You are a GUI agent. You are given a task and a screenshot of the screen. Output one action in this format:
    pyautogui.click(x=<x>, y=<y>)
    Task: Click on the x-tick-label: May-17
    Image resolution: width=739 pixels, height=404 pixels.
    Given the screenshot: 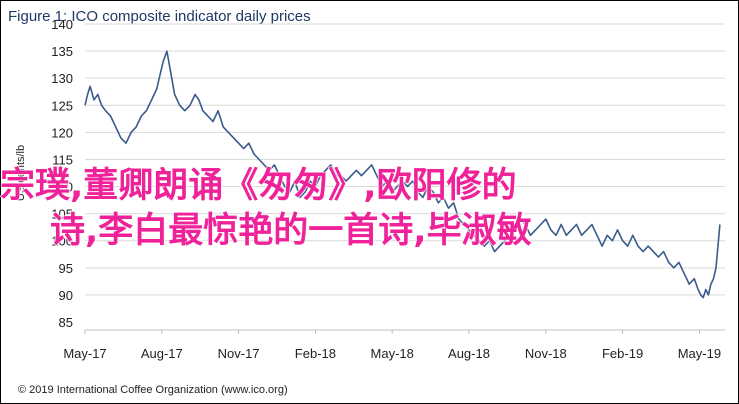 What is the action you would take?
    pyautogui.click(x=84, y=353)
    